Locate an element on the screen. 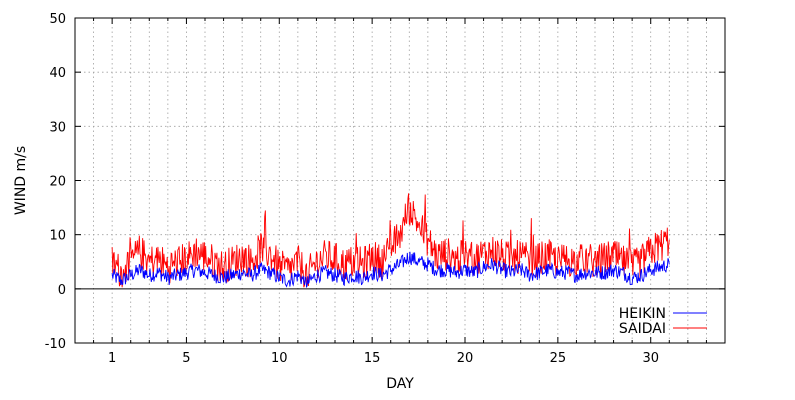  y-tick-label: 0 is located at coordinates (62, 290).